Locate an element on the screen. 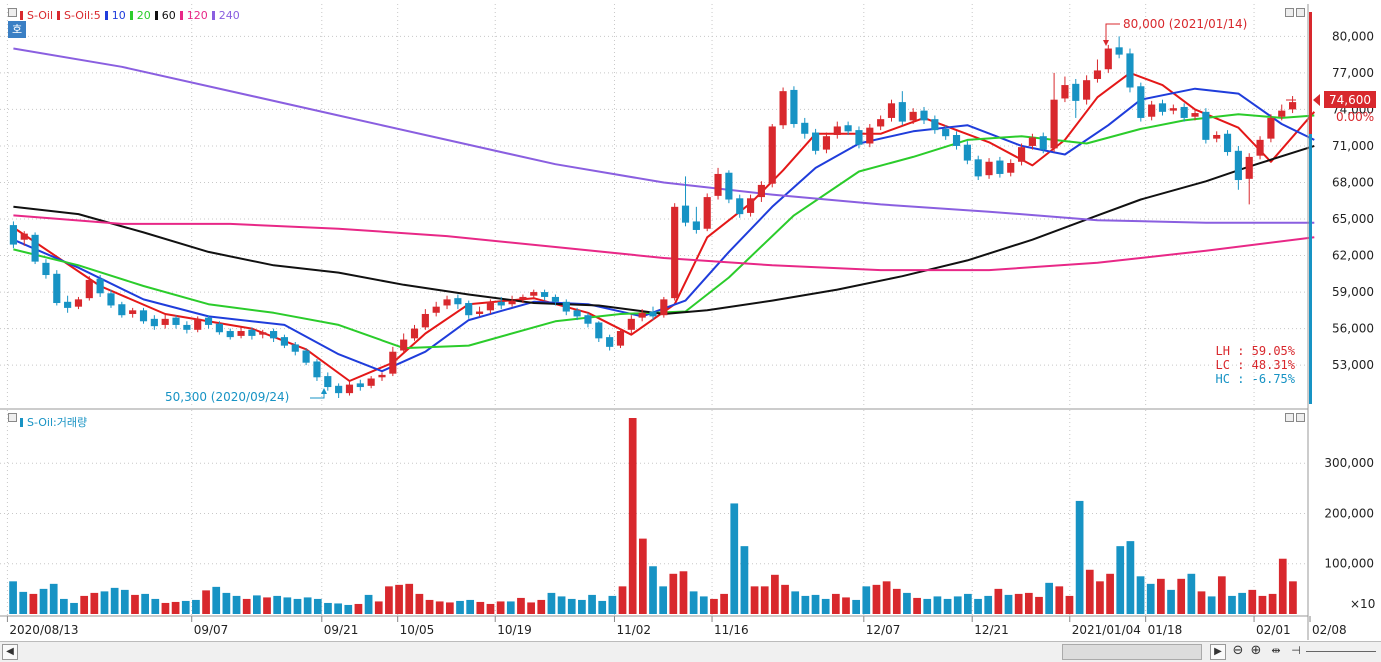 The height and width of the screenshot is (662, 1381). price-panel-menu-button is located at coordinates (12, 12).